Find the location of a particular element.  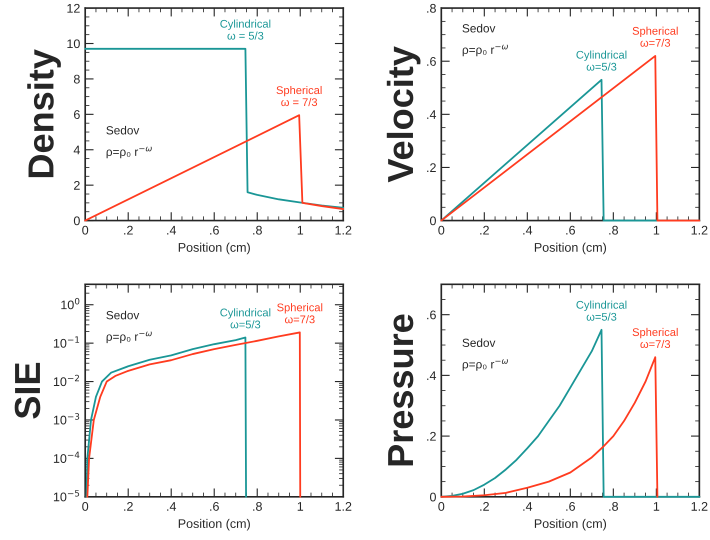

y-tick-label: 4 is located at coordinates (77, 150).